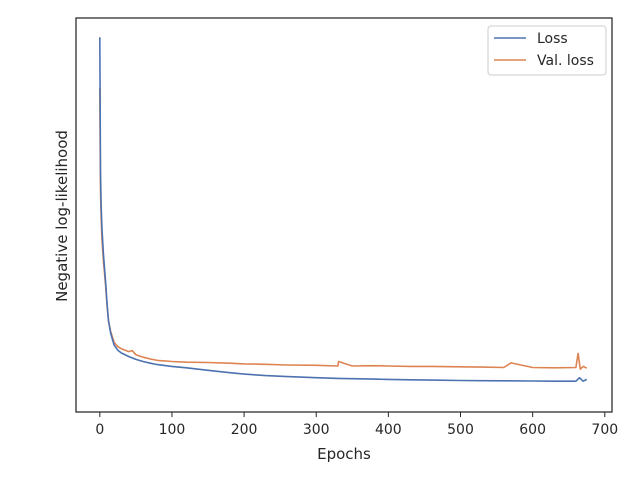 The image size is (640, 480). Describe the element at coordinates (552, 39) in the screenshot. I see `legend-label-loss: Loss` at that location.